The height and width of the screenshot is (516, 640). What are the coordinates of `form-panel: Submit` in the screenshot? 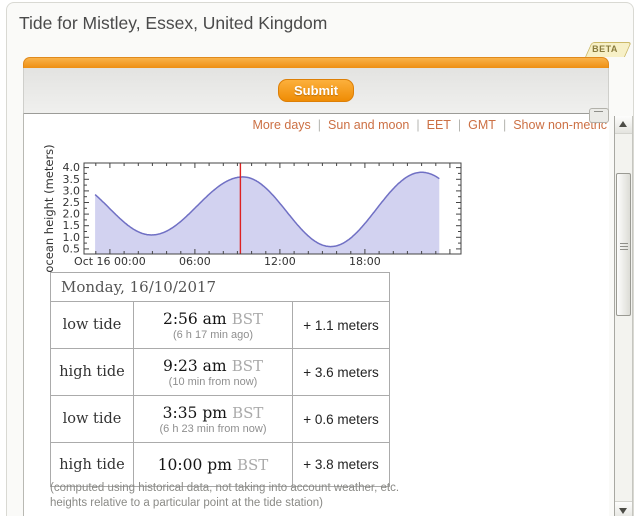 It's located at (316, 85).